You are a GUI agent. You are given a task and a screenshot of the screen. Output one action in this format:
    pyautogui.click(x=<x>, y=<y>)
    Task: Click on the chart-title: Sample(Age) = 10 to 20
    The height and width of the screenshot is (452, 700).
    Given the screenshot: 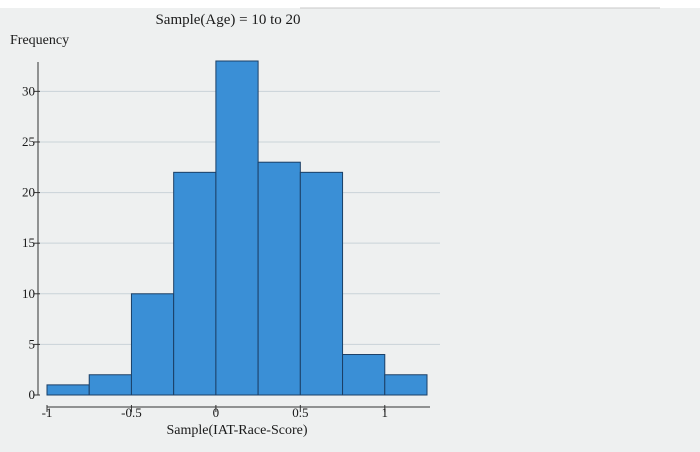 What is the action you would take?
    pyautogui.click(x=227, y=20)
    